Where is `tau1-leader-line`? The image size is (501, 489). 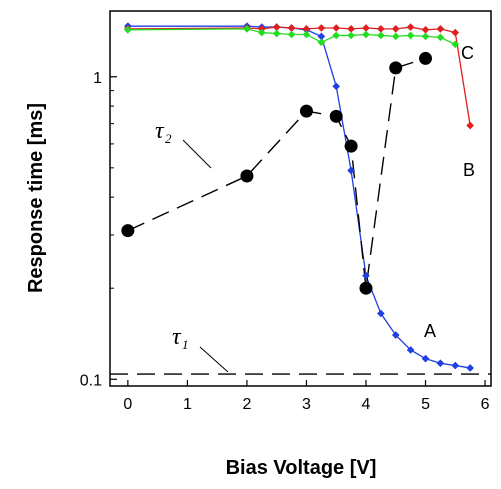 tau1-leader-line is located at coordinates (214, 359).